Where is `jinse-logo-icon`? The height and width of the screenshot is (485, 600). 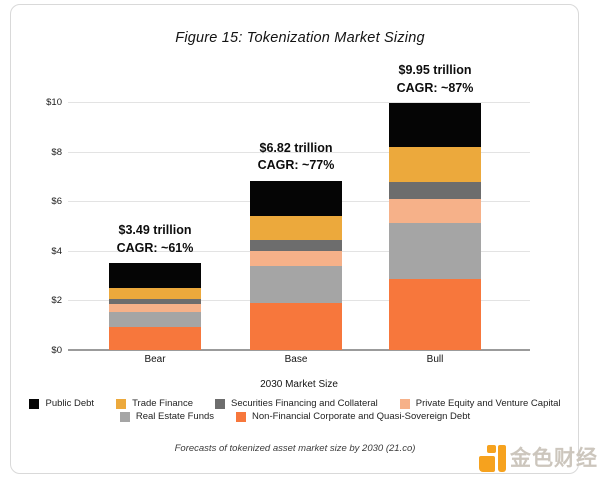
jinse-logo-icon is located at coordinates (492, 458).